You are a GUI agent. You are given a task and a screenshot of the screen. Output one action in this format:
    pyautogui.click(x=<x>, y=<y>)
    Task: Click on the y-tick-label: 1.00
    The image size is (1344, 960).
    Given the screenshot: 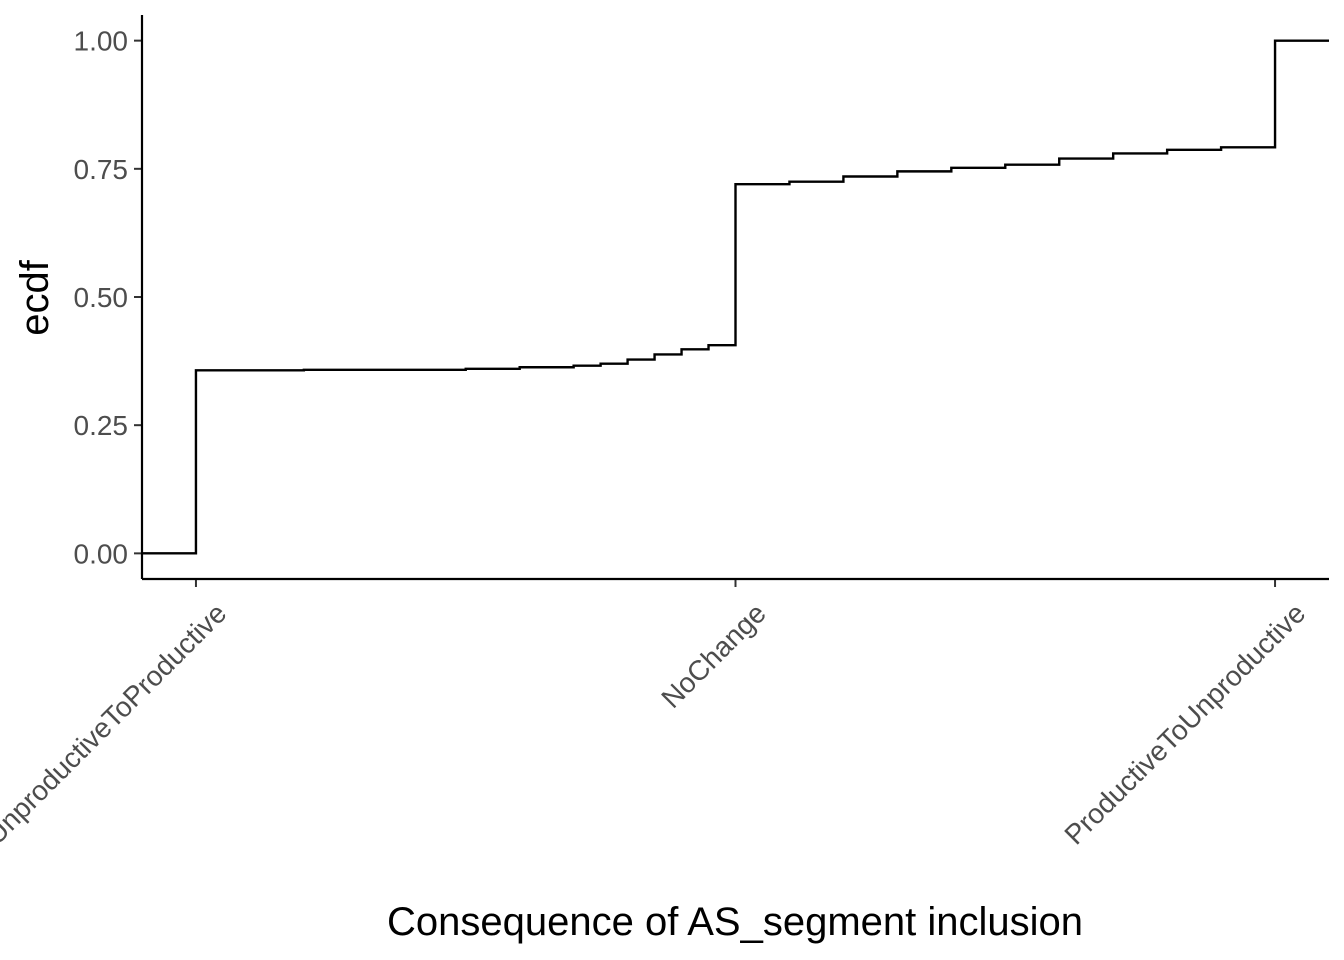 What is the action you would take?
    pyautogui.click(x=101, y=41)
    